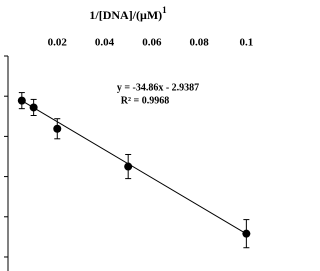 The height and width of the screenshot is (271, 320). What do you see at coordinates (158, 87) in the screenshot?
I see `equation: y = -34.86x - 2.9387` at bounding box center [158, 87].